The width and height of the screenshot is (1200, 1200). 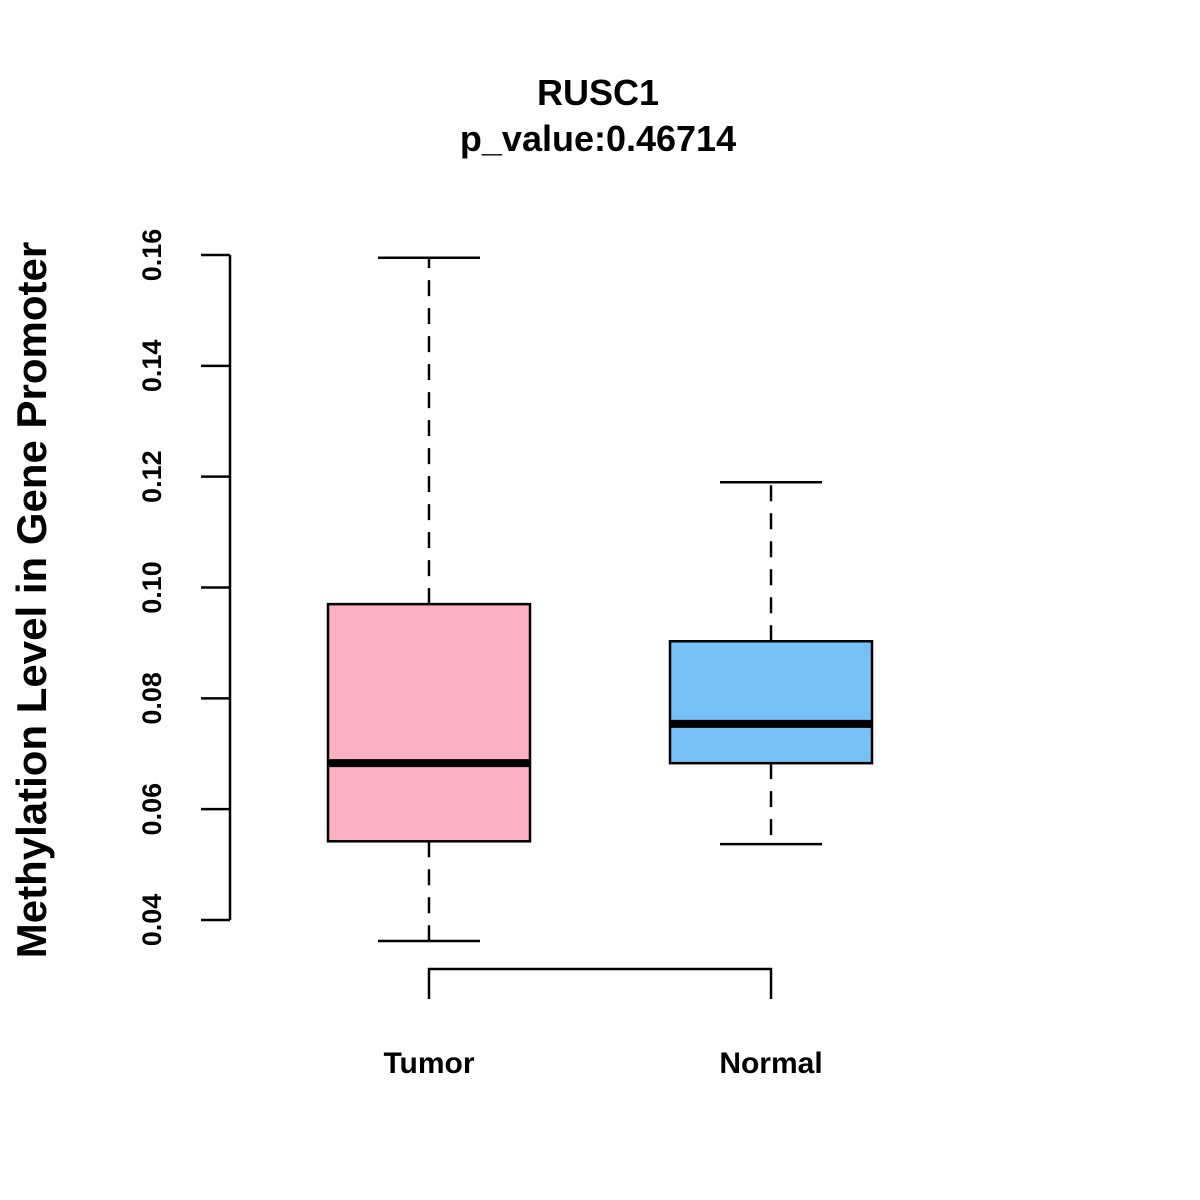 I want to click on x-tick-label-normal: Normal, so click(x=770, y=1063).